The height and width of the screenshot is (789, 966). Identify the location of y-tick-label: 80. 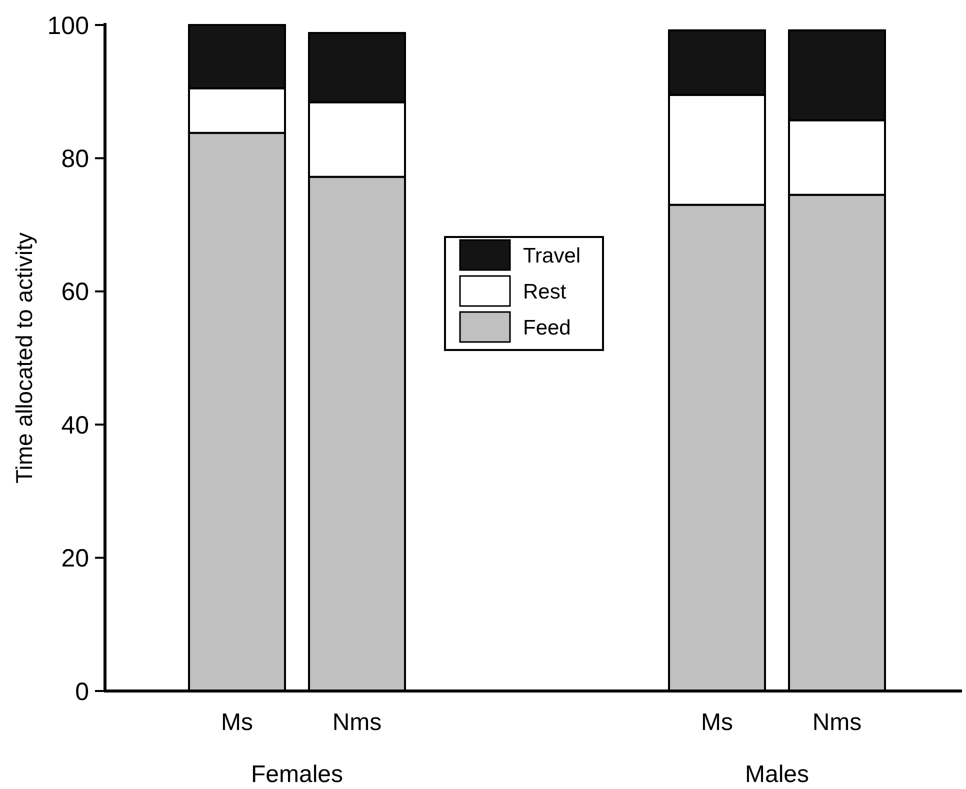
(75, 158).